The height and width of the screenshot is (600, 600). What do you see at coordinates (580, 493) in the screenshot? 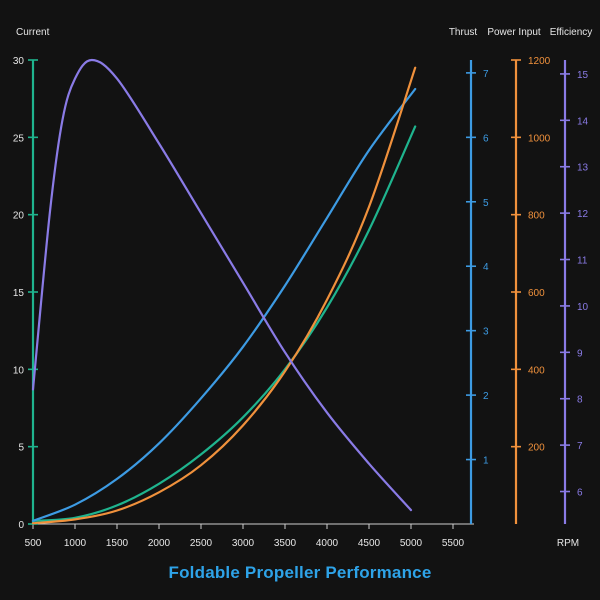
I see `efficiency-tick-label: 6` at bounding box center [580, 493].